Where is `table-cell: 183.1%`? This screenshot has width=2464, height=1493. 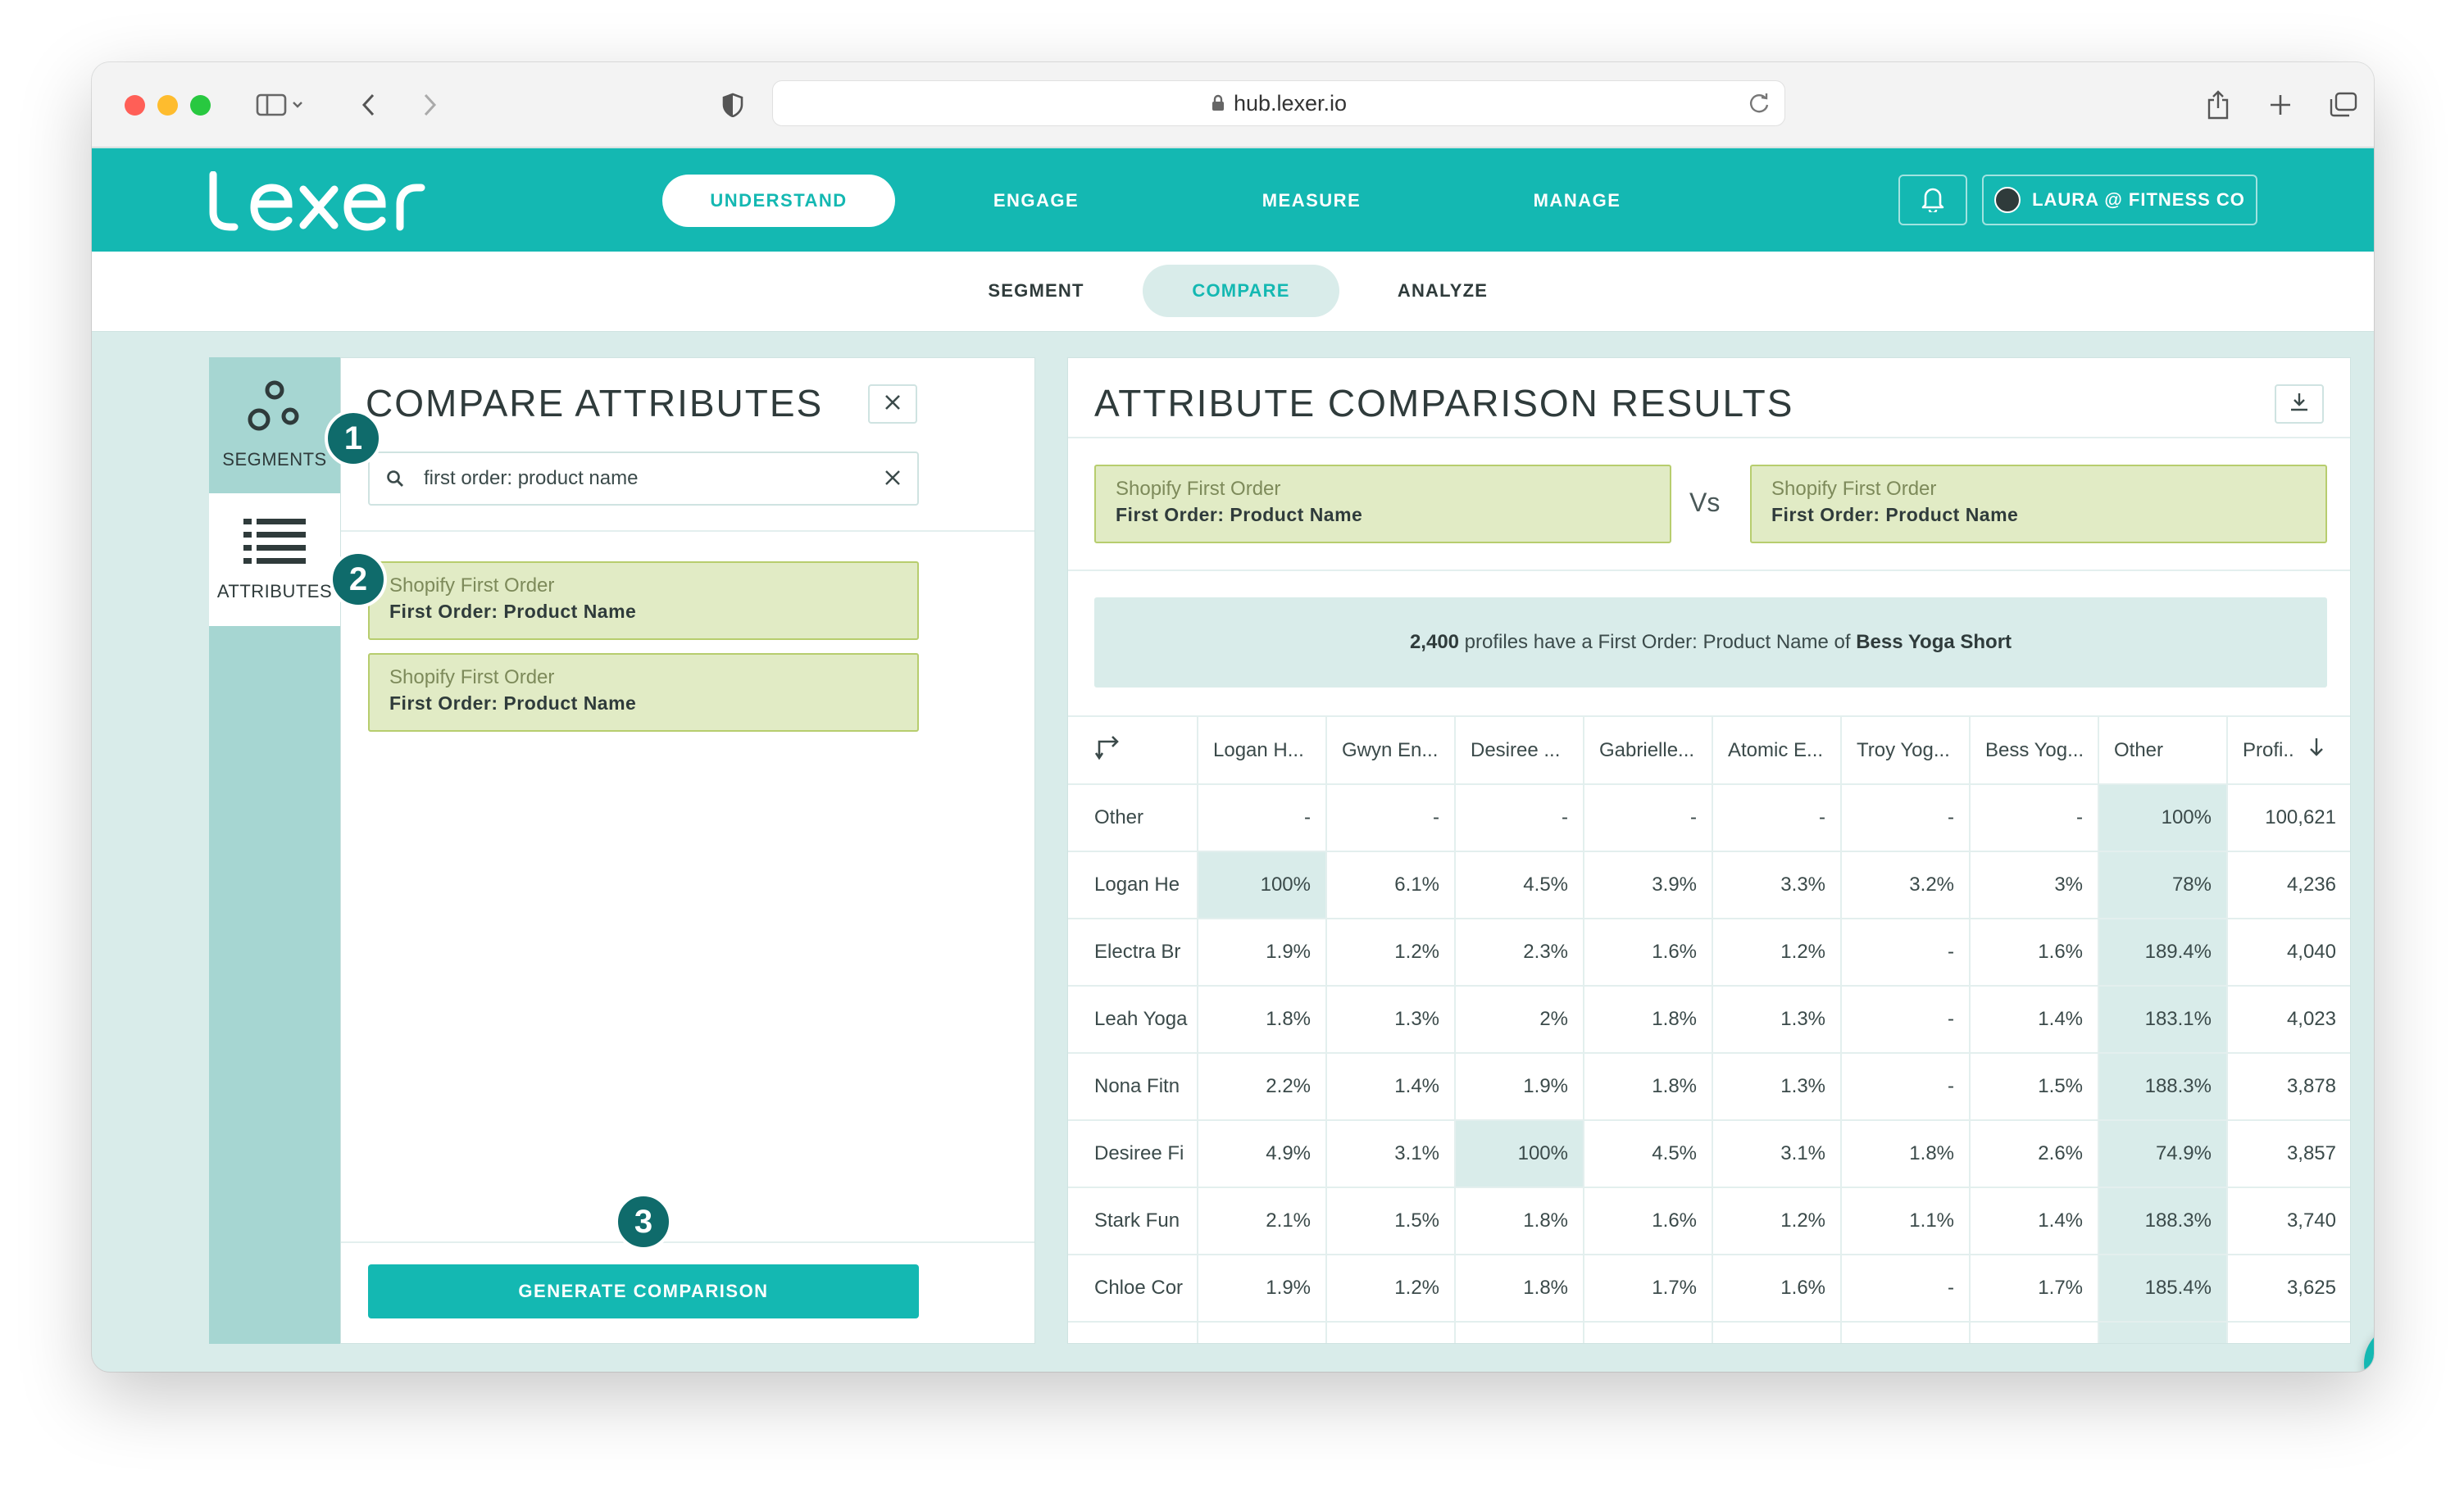
table-cell: 183.1% is located at coordinates (2163, 1020).